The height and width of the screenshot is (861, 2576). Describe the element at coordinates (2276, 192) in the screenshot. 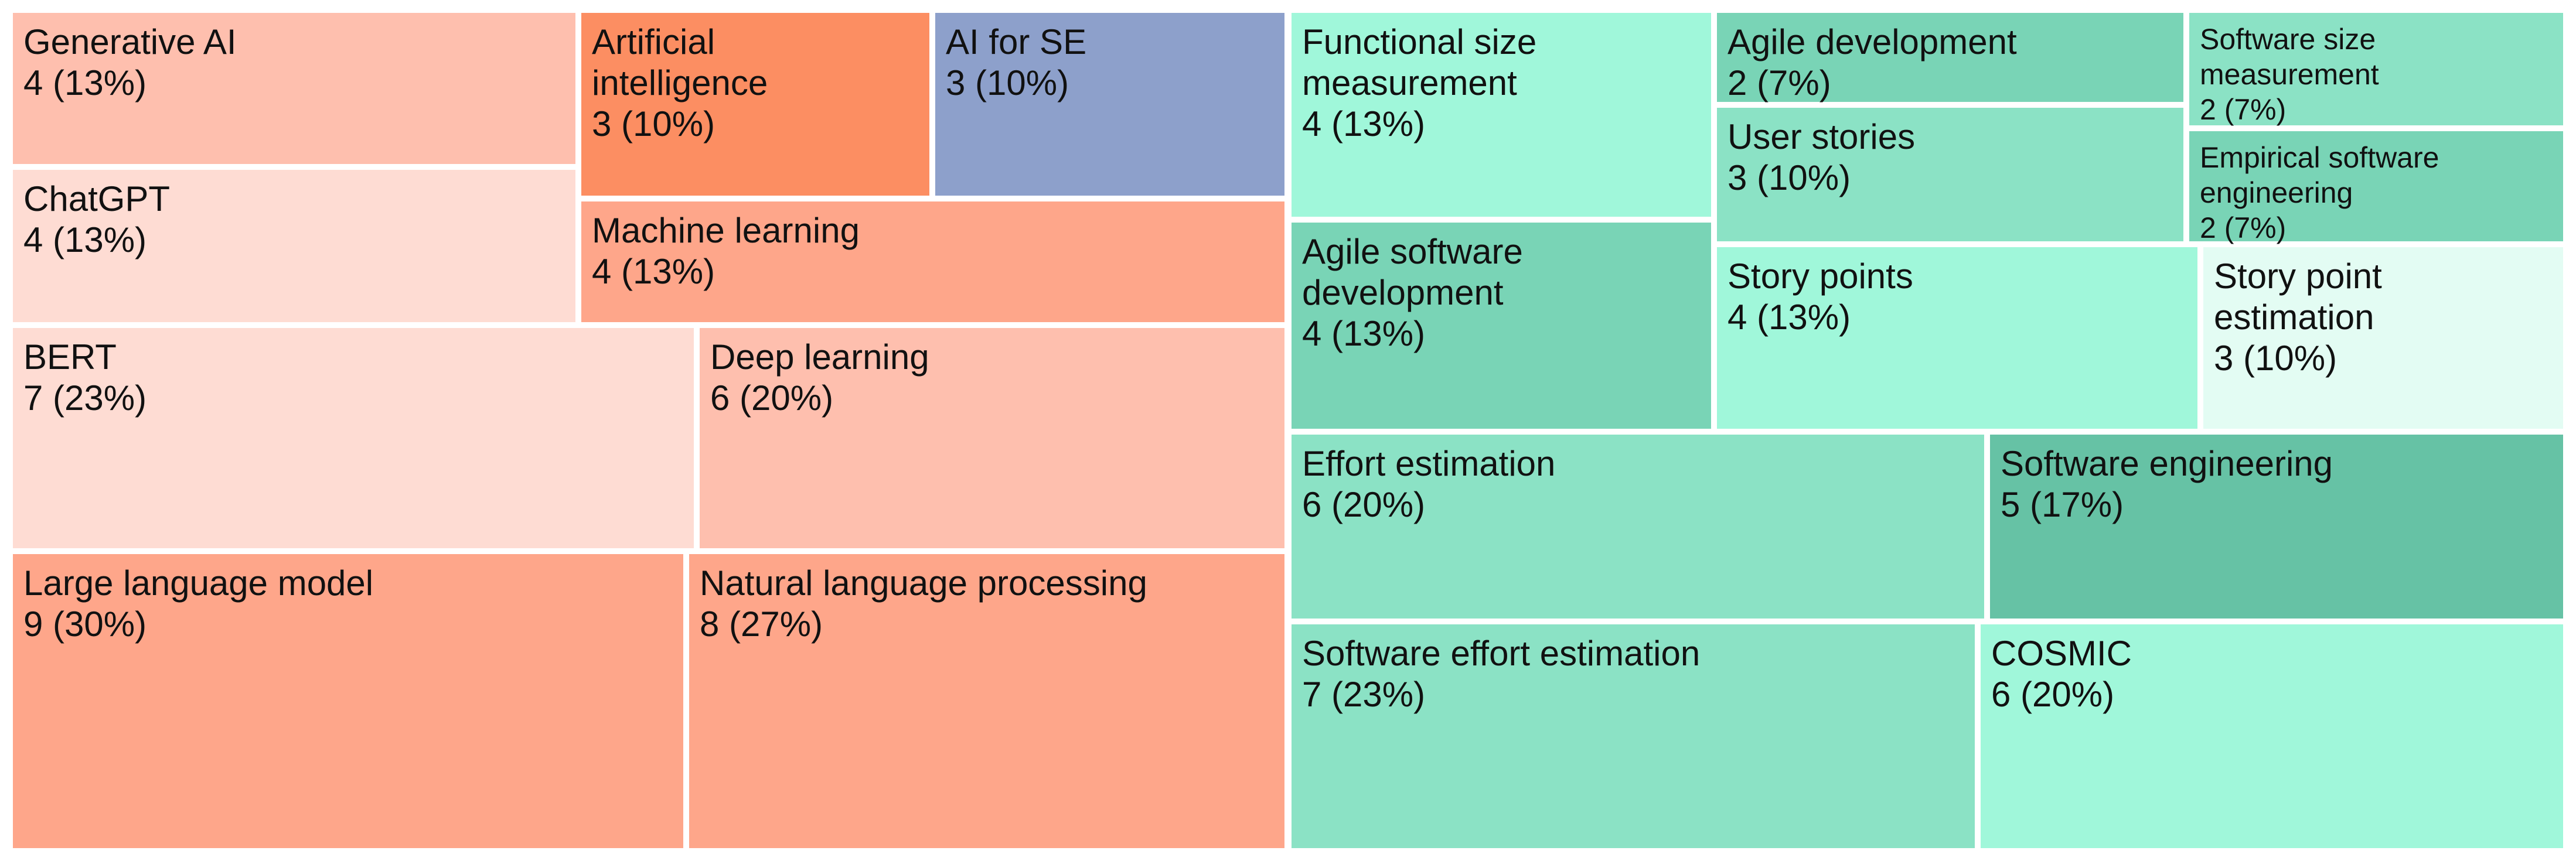

I see `tile-label: engineering` at that location.